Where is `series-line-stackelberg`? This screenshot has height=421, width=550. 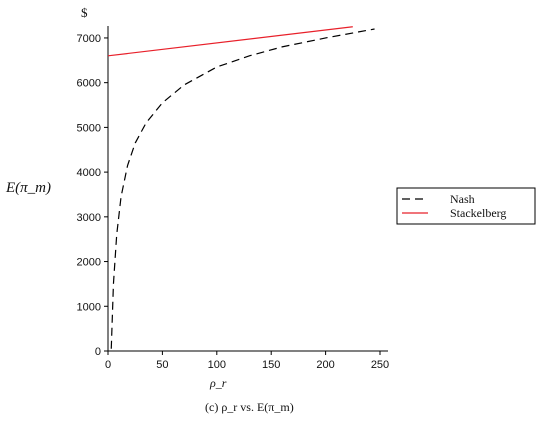
series-line-stackelberg is located at coordinates (230, 41).